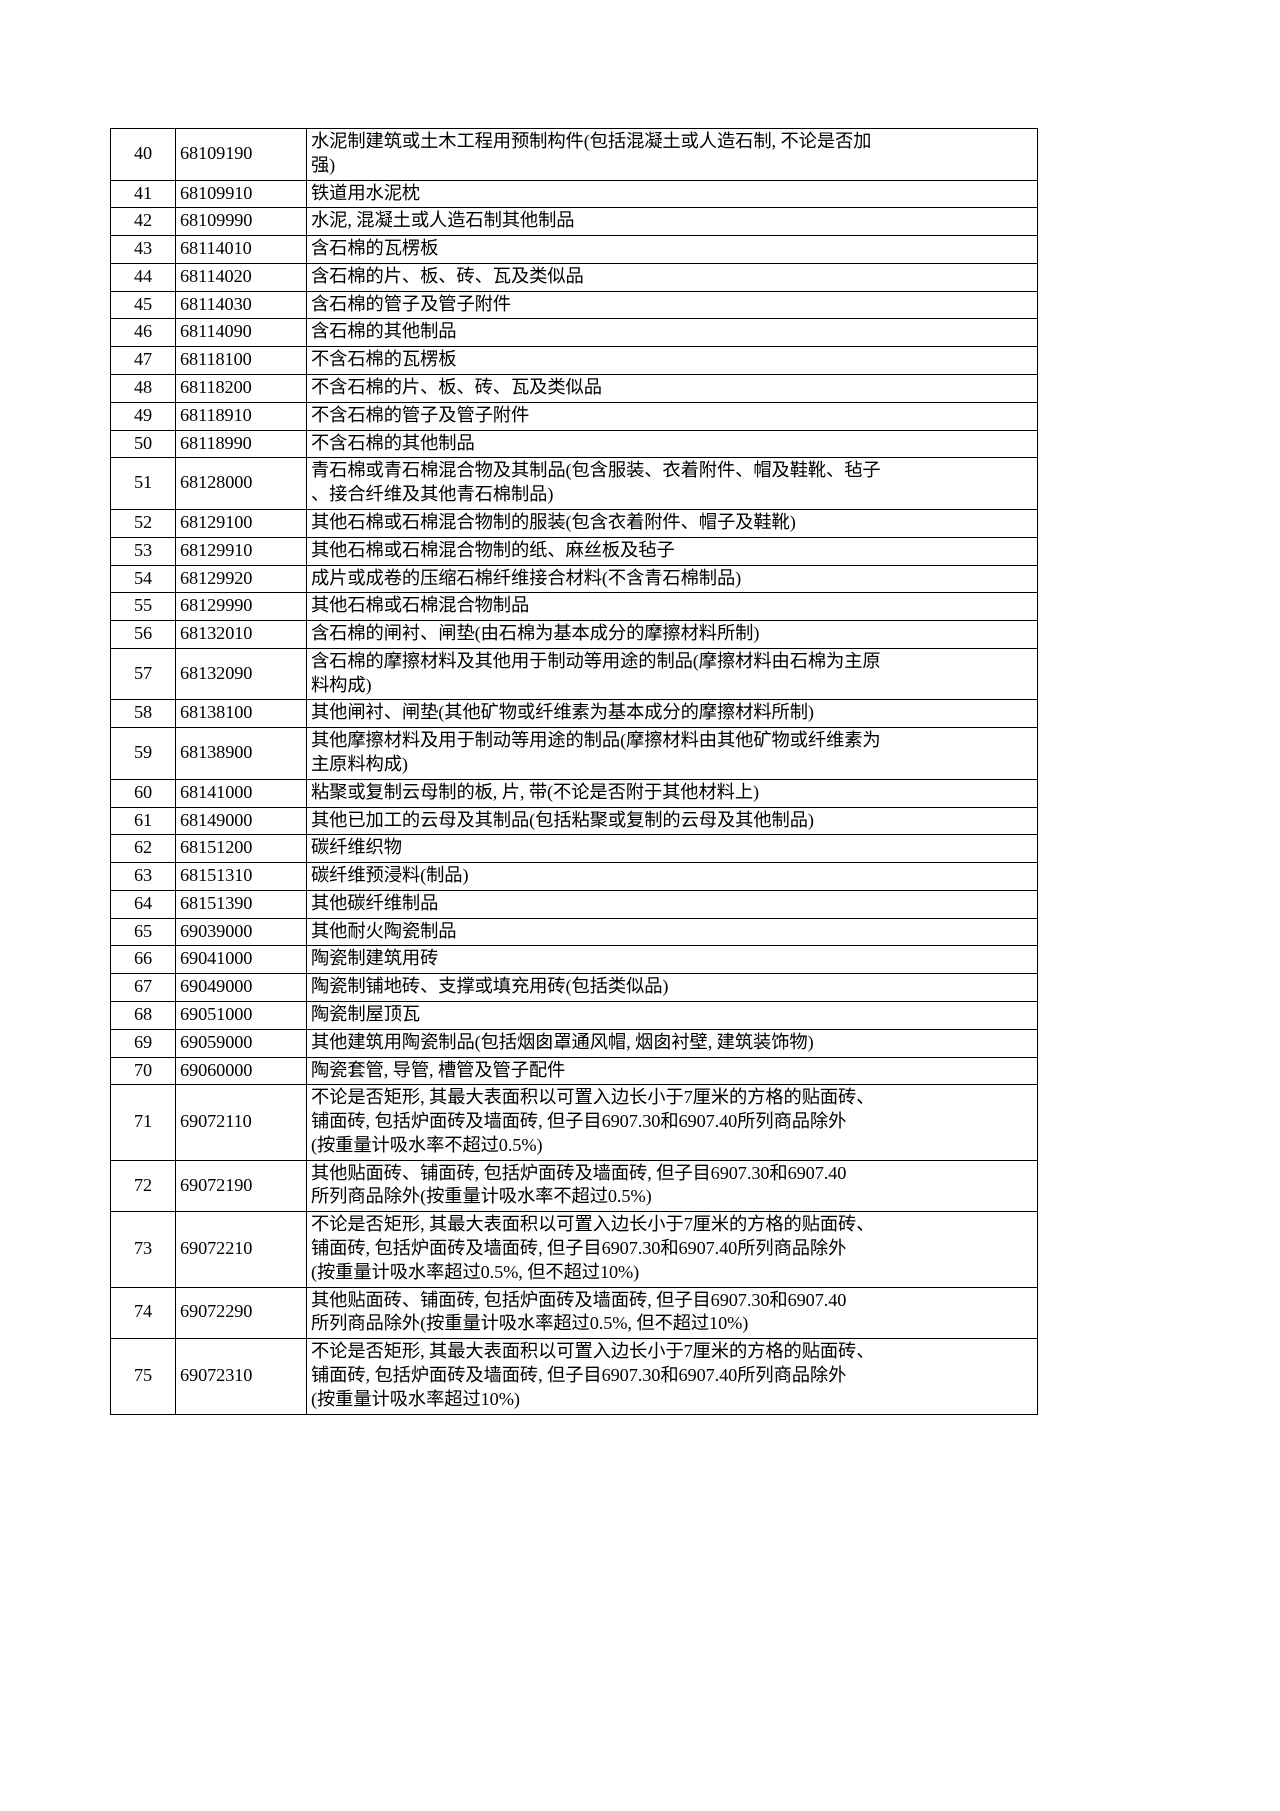 The height and width of the screenshot is (1811, 1280). What do you see at coordinates (241, 579) in the screenshot?
I see `hs-code-cell: 68129920` at bounding box center [241, 579].